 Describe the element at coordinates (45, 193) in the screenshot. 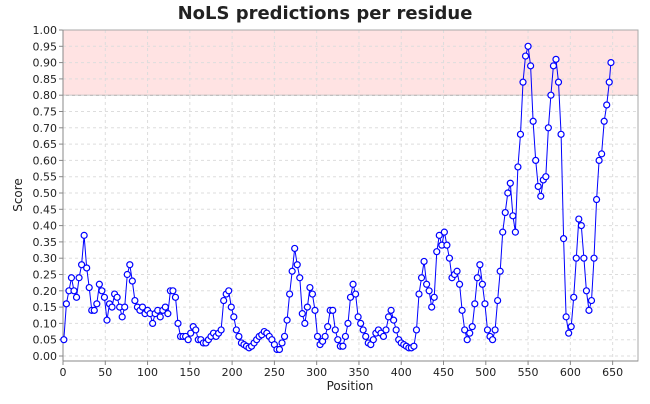

I see `y-tick-label: 0.50` at that location.